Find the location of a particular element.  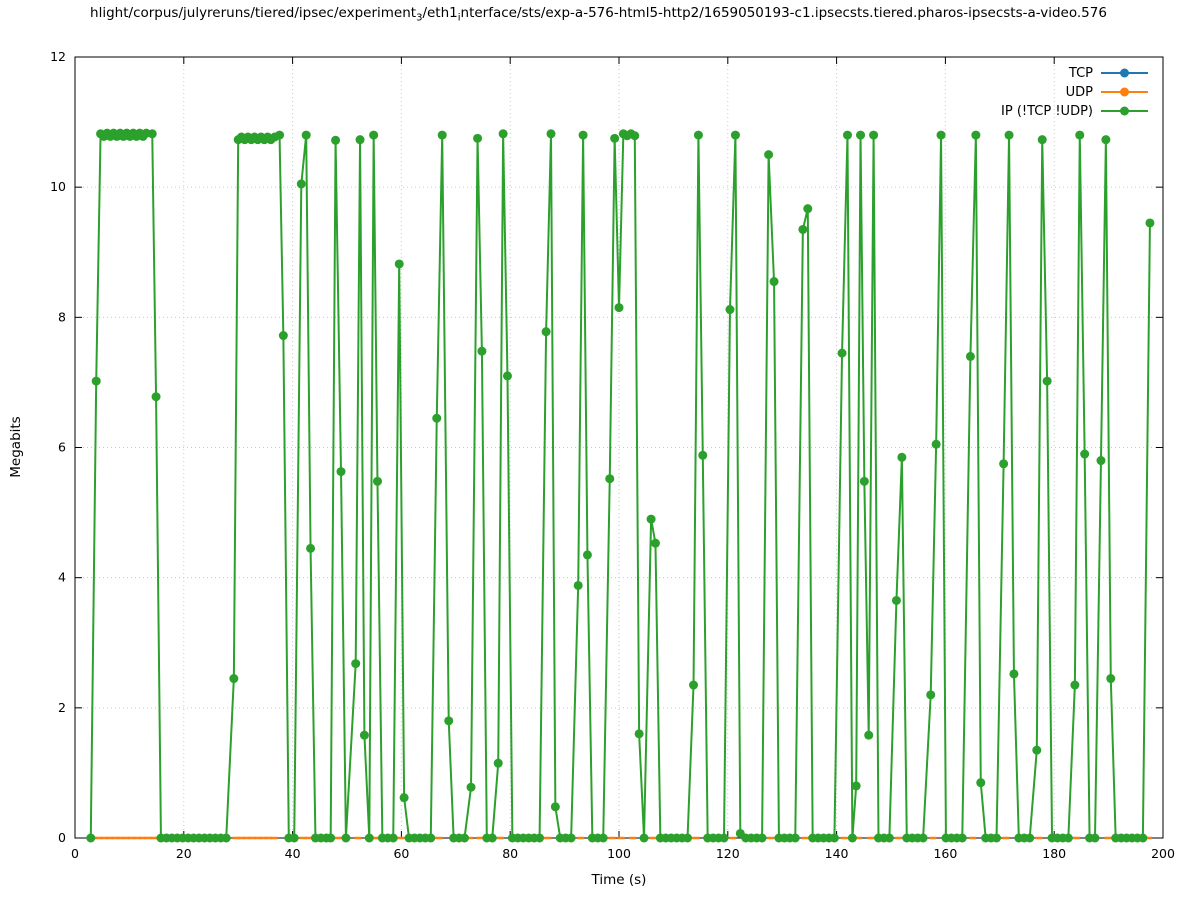

legend-sample-marker-udp is located at coordinates (1124, 92).